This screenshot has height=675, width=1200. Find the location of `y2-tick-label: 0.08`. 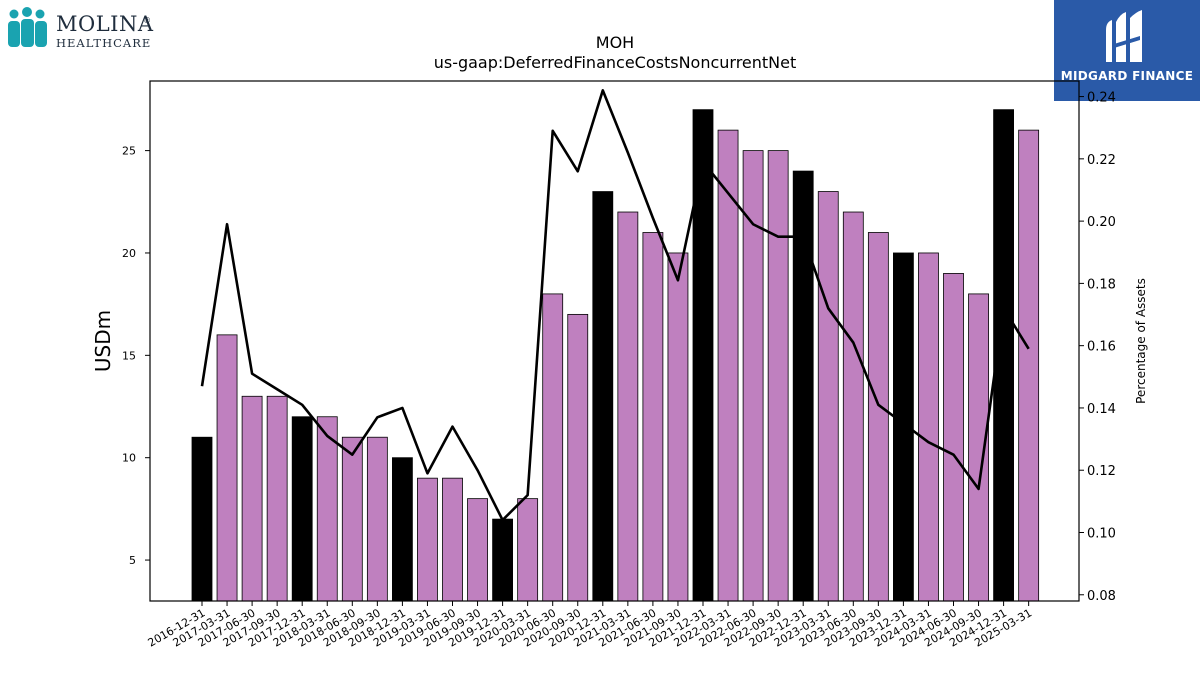

y2-tick-label: 0.08 is located at coordinates (1101, 596).